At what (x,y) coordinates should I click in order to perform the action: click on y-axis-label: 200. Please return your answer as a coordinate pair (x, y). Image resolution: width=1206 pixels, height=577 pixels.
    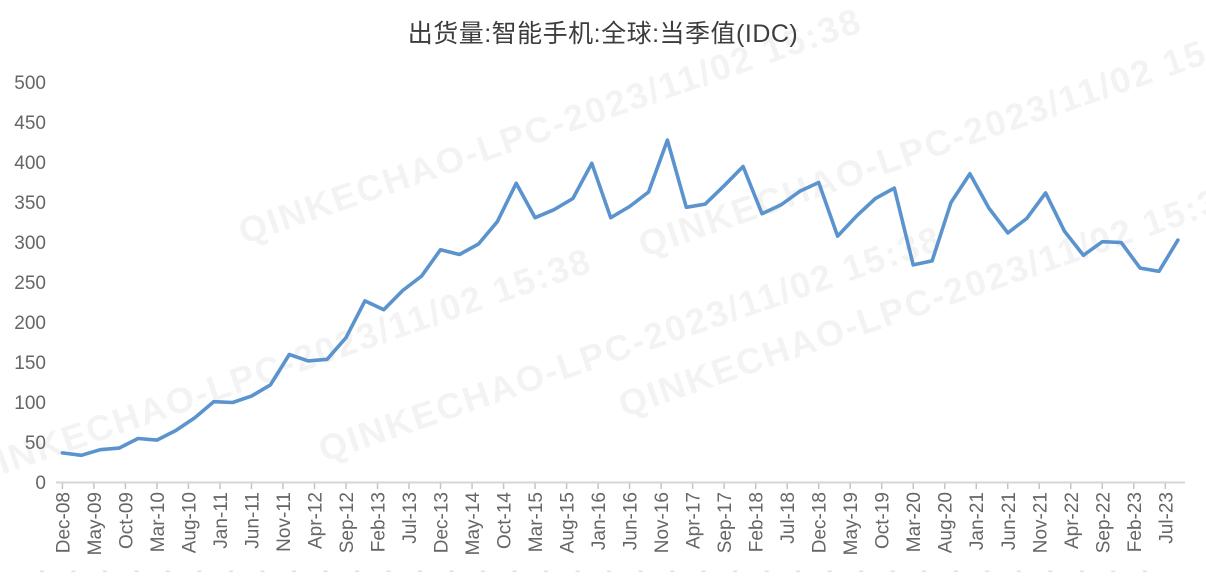
    Looking at the image, I should click on (30, 323).